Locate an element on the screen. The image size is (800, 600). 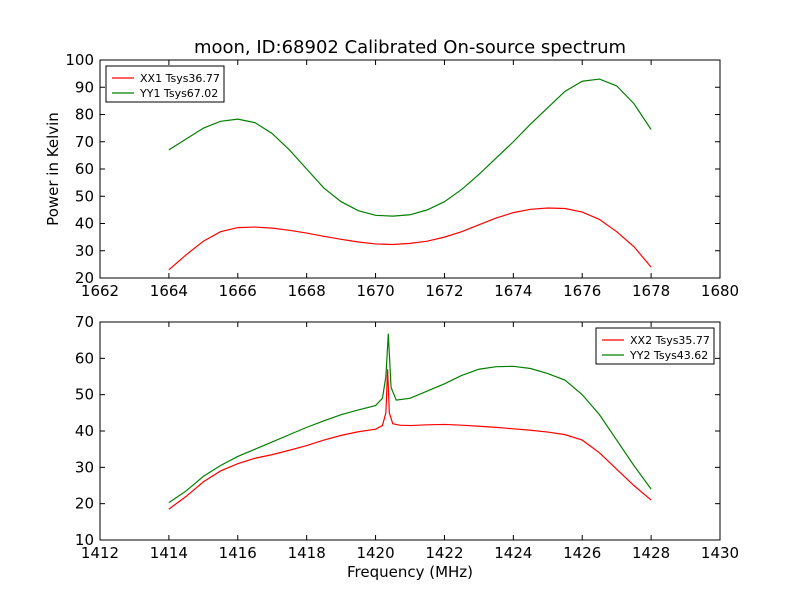
x-tick-label: 1430 is located at coordinates (720, 553).